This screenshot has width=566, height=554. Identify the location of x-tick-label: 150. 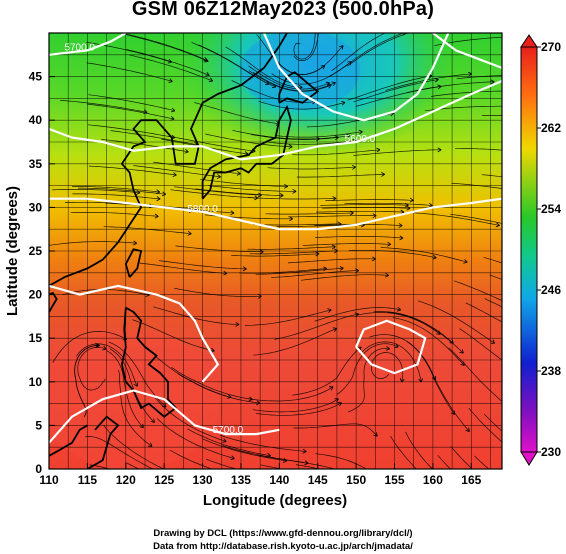
(356, 480).